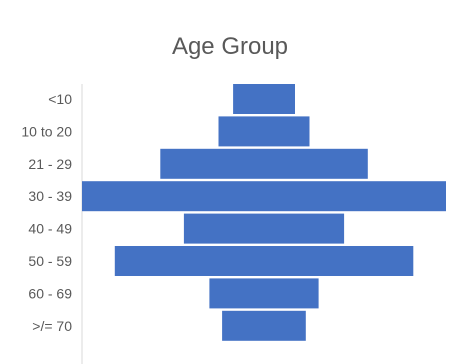 The image size is (450, 364). I want to click on category-label-1: 10 to 20, so click(46, 131).